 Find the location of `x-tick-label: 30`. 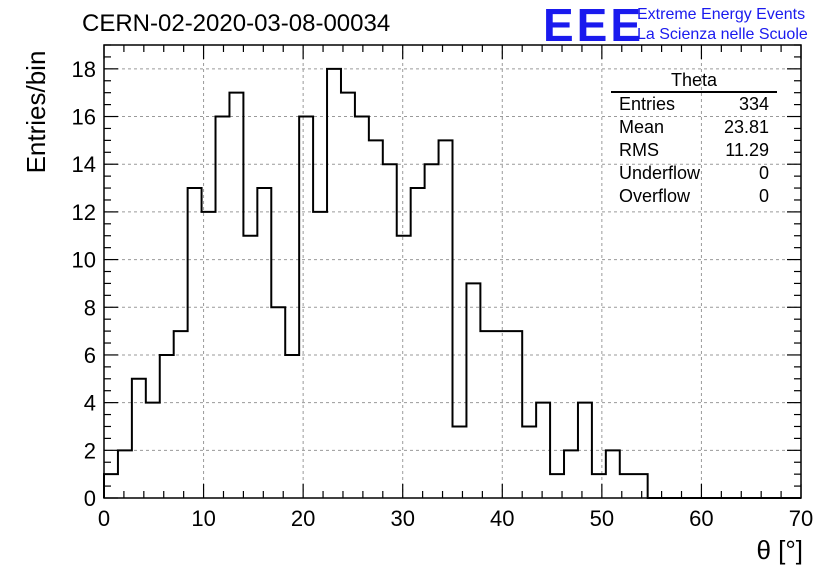

x-tick-label: 30 is located at coordinates (402, 518).